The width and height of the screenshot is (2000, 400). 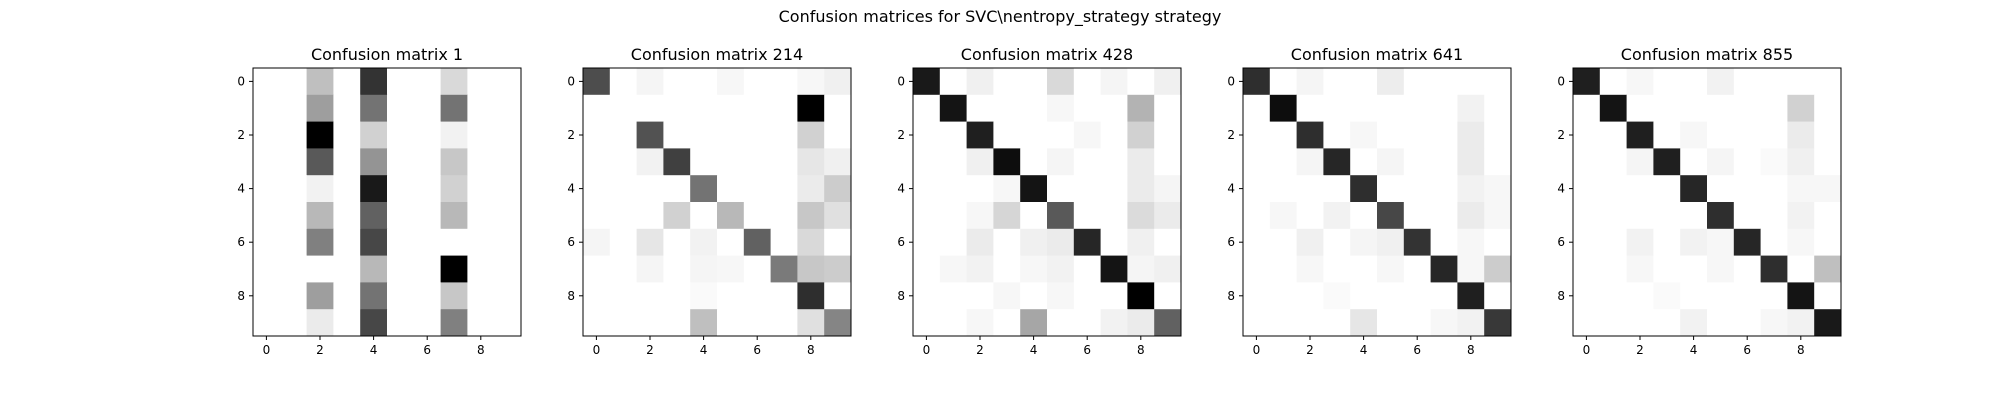 I want to click on confusion-matrix-panel: Confusion matrix 214 0 2 4 6 8 0 2 4 6 8, so click(x=709, y=201).